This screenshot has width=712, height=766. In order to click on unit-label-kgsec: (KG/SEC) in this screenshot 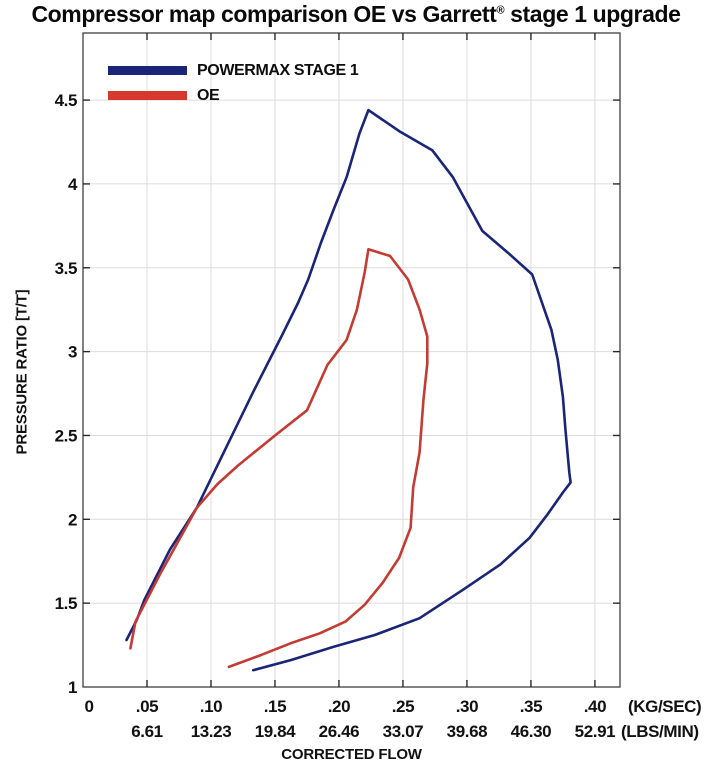, I will do `click(664, 706)`.